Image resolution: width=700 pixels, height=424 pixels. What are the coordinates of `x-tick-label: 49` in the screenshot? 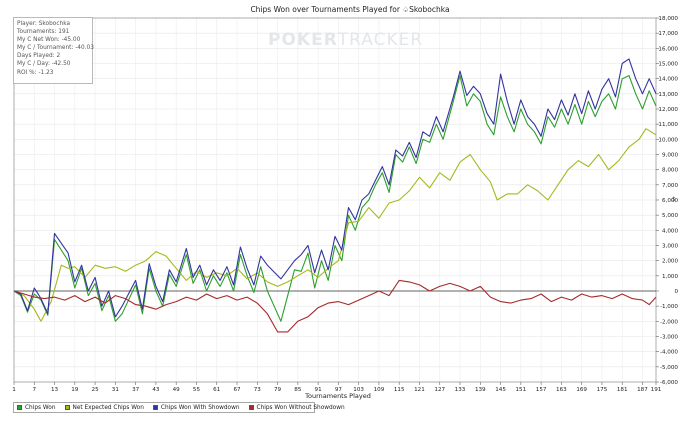 It's located at (177, 390).